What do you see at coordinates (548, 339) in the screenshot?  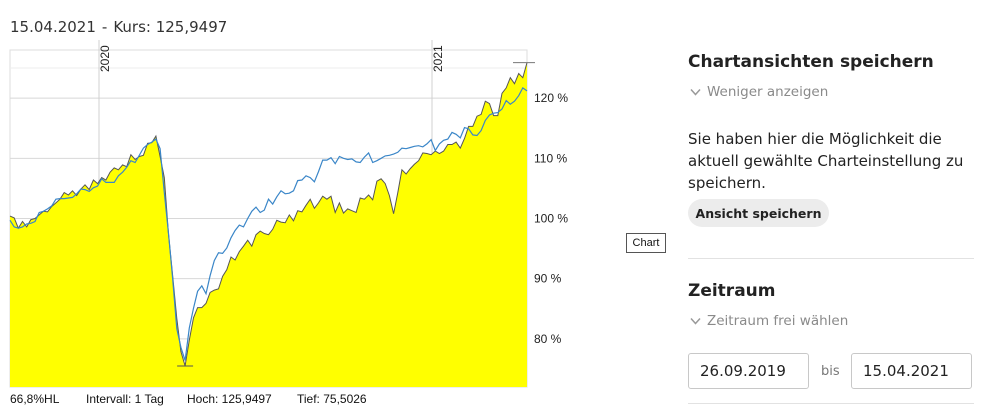 I see `y-tick-label: 80 %` at bounding box center [548, 339].